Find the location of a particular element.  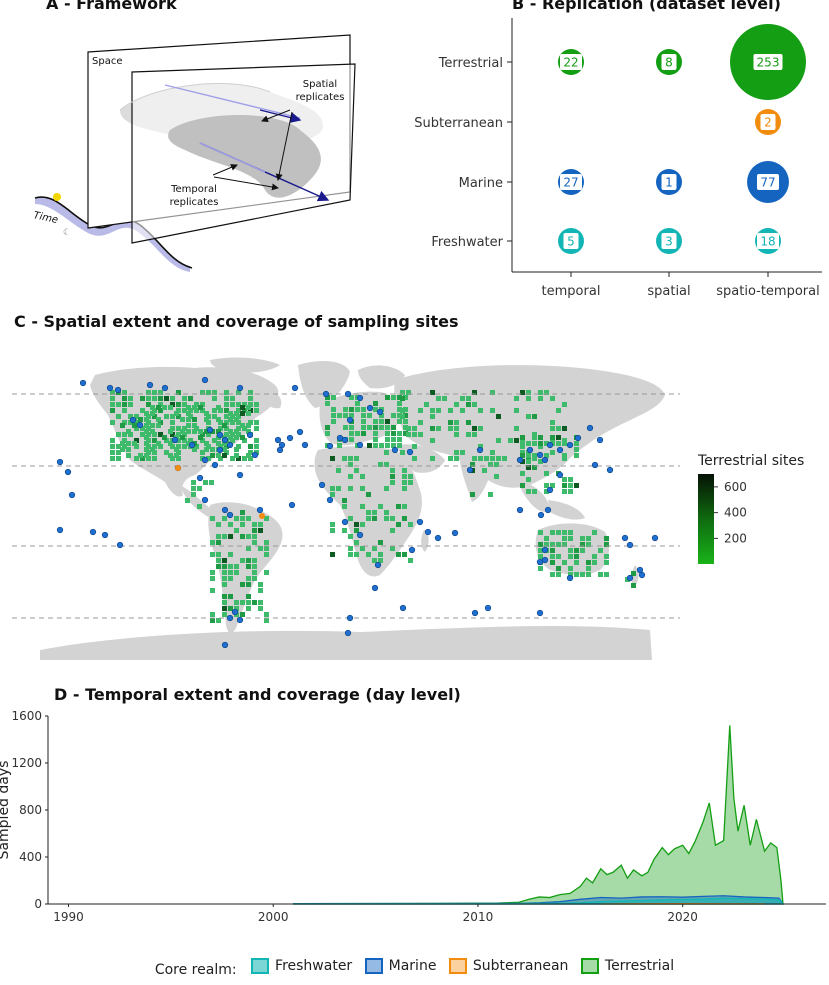

x-tick-label: spatial is located at coordinates (668, 291).